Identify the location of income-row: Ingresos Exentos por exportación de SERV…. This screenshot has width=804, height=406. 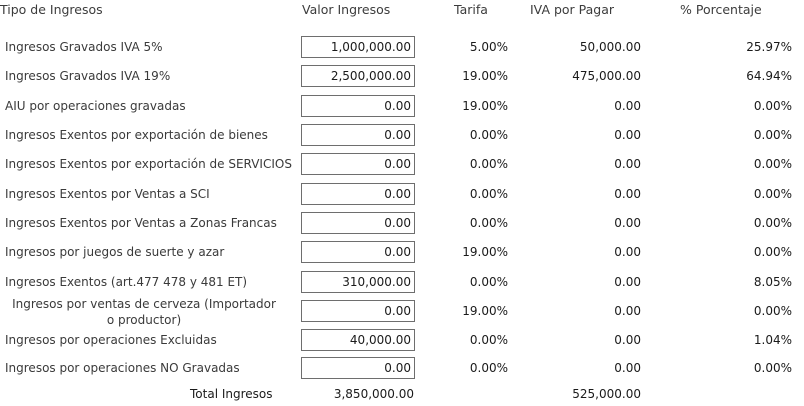
(402, 165).